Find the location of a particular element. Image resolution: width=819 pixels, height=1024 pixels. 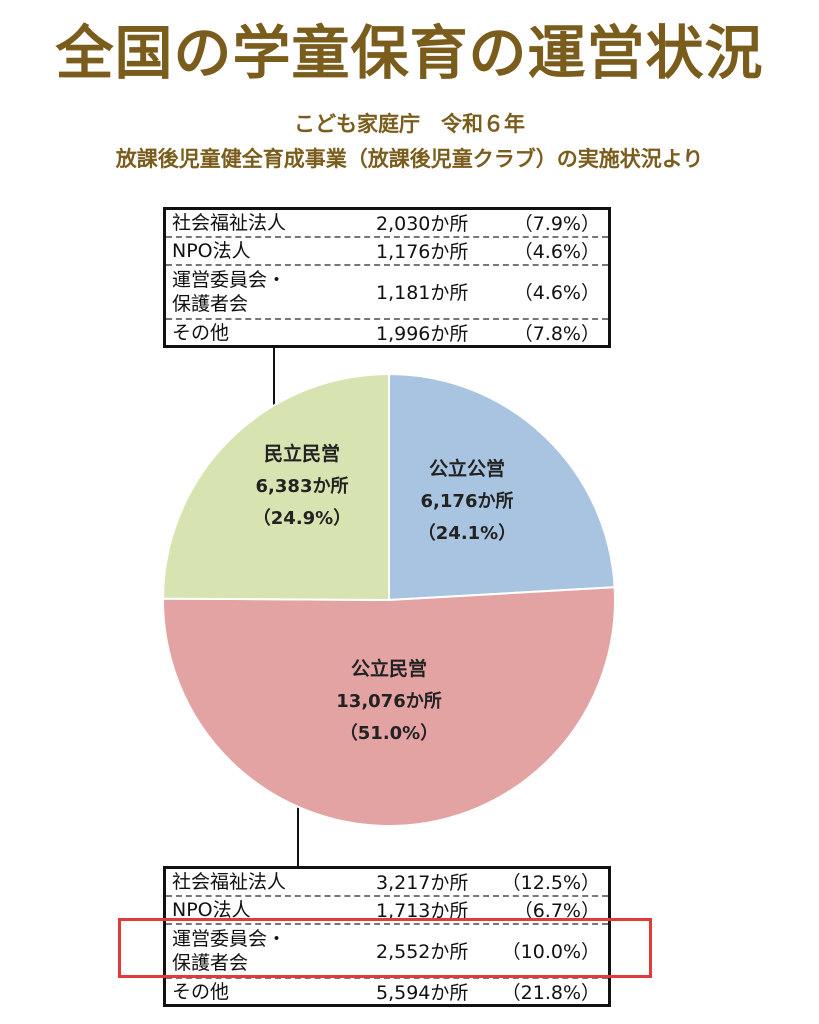

slice-count-1: 13,076か所 is located at coordinates (388, 701).